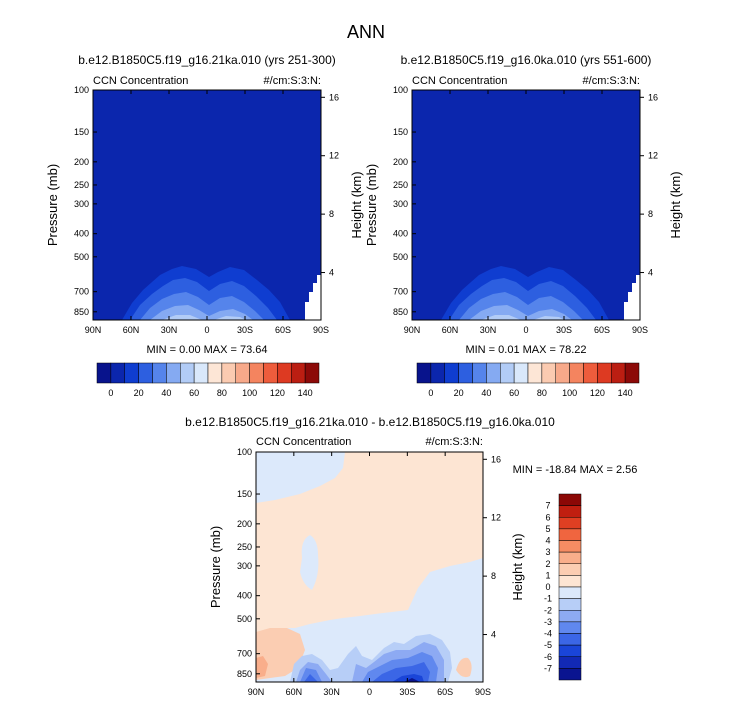 The height and width of the screenshot is (712, 733). I want to click on x-tick-label: 0, so click(369, 692).